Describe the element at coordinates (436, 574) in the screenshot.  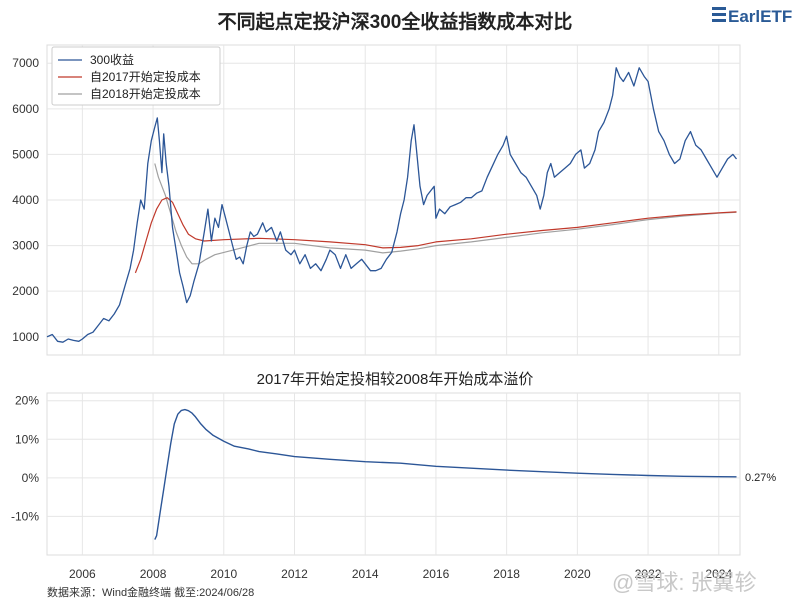
I see `x-tick-label: 2016` at that location.